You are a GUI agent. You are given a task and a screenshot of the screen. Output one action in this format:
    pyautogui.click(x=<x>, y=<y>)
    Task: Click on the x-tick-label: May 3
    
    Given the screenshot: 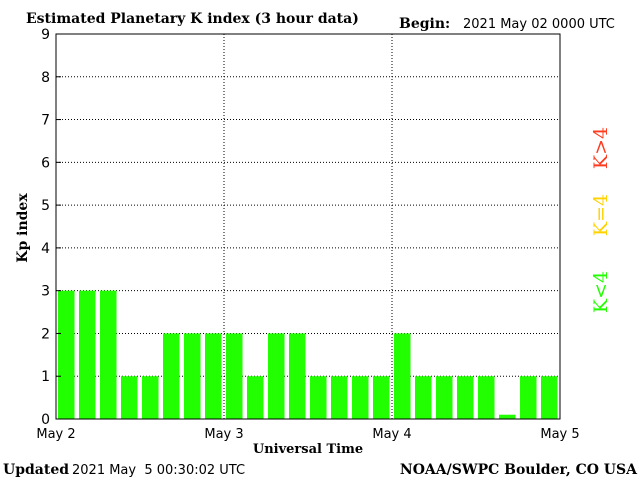 What is the action you would take?
    pyautogui.click(x=223, y=434)
    